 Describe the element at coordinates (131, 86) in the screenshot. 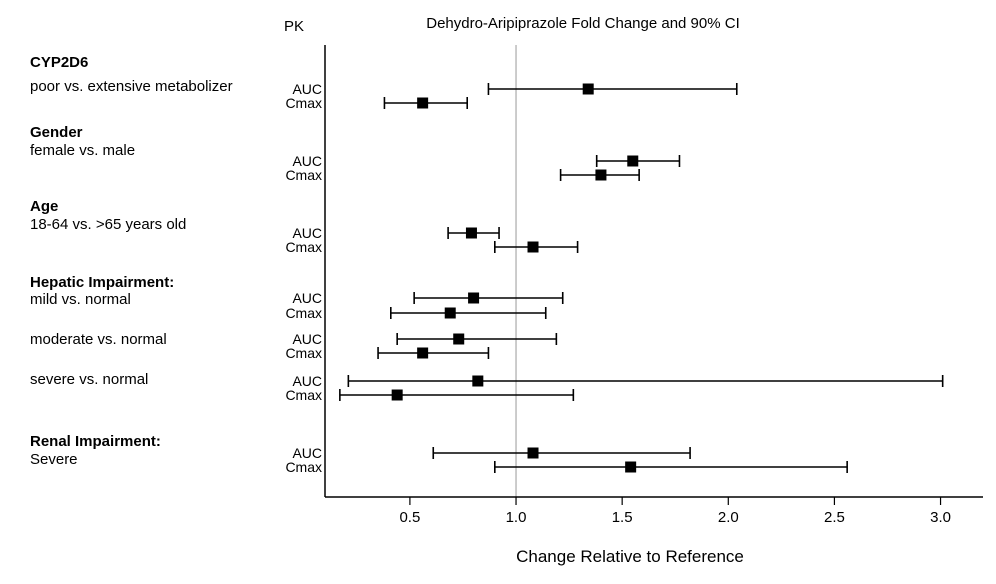

I see `comparison-label: poor vs. extensive metabolizer` at that location.